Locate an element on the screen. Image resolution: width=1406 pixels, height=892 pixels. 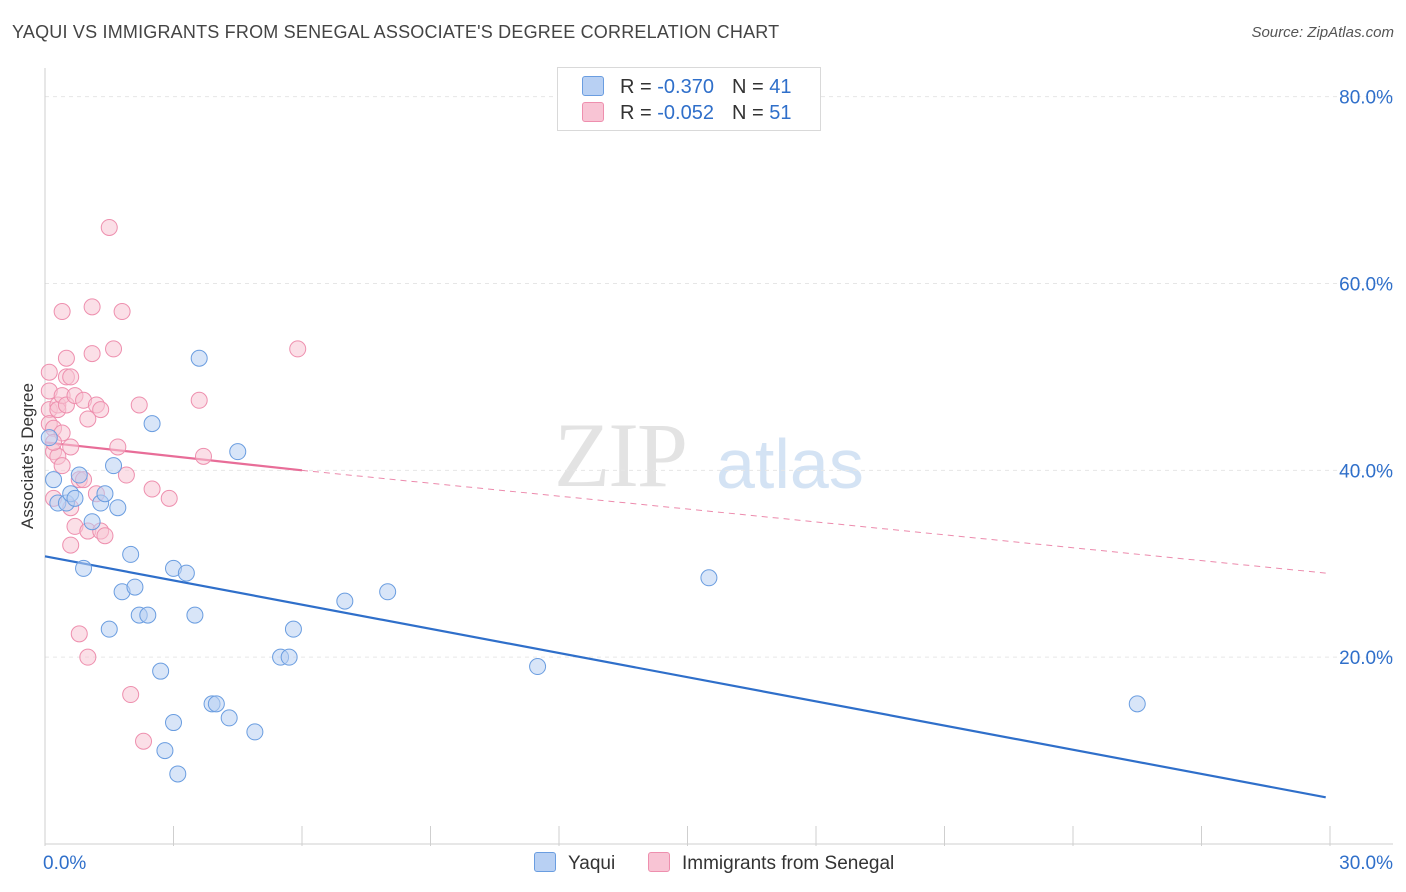
legend-row-senegal: R = -0.052 N = 51 is located at coordinates (686, 114).